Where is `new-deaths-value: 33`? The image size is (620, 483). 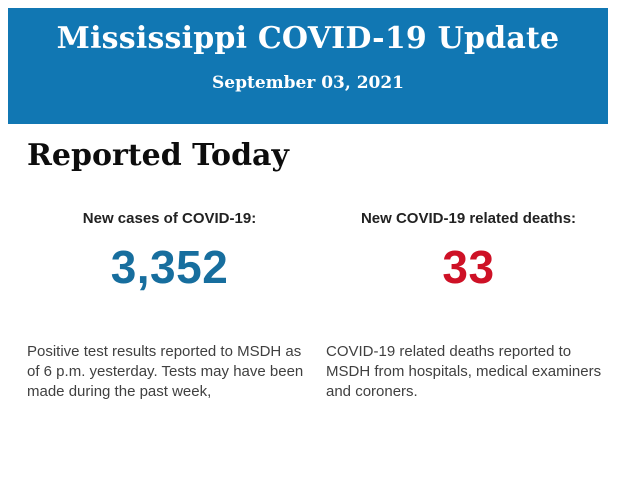
new-deaths-value: 33 is located at coordinates (468, 266).